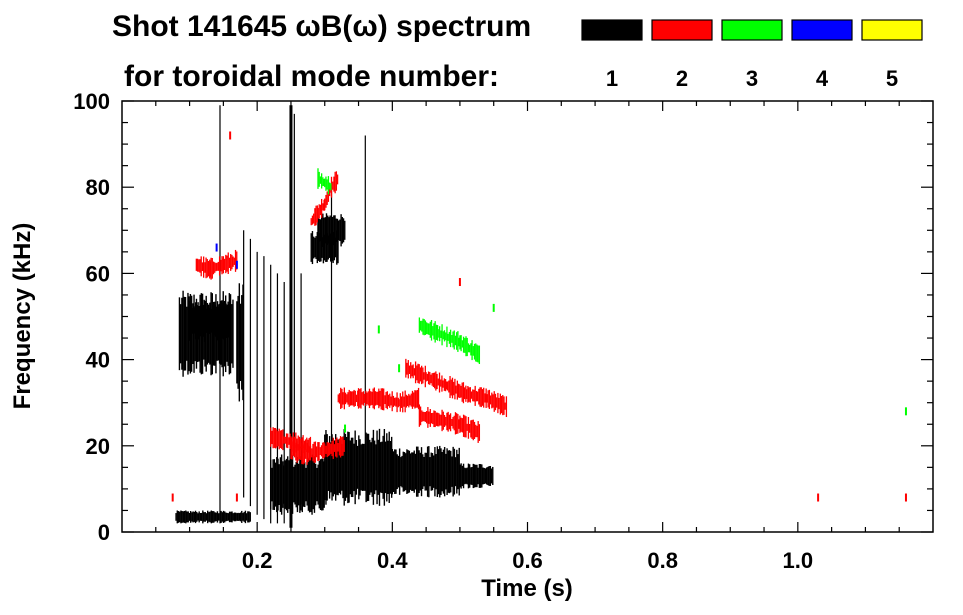 The width and height of the screenshot is (963, 615). Describe the element at coordinates (311, 76) in the screenshot. I see `chart-subtitle: for toroidal mode number:` at that location.